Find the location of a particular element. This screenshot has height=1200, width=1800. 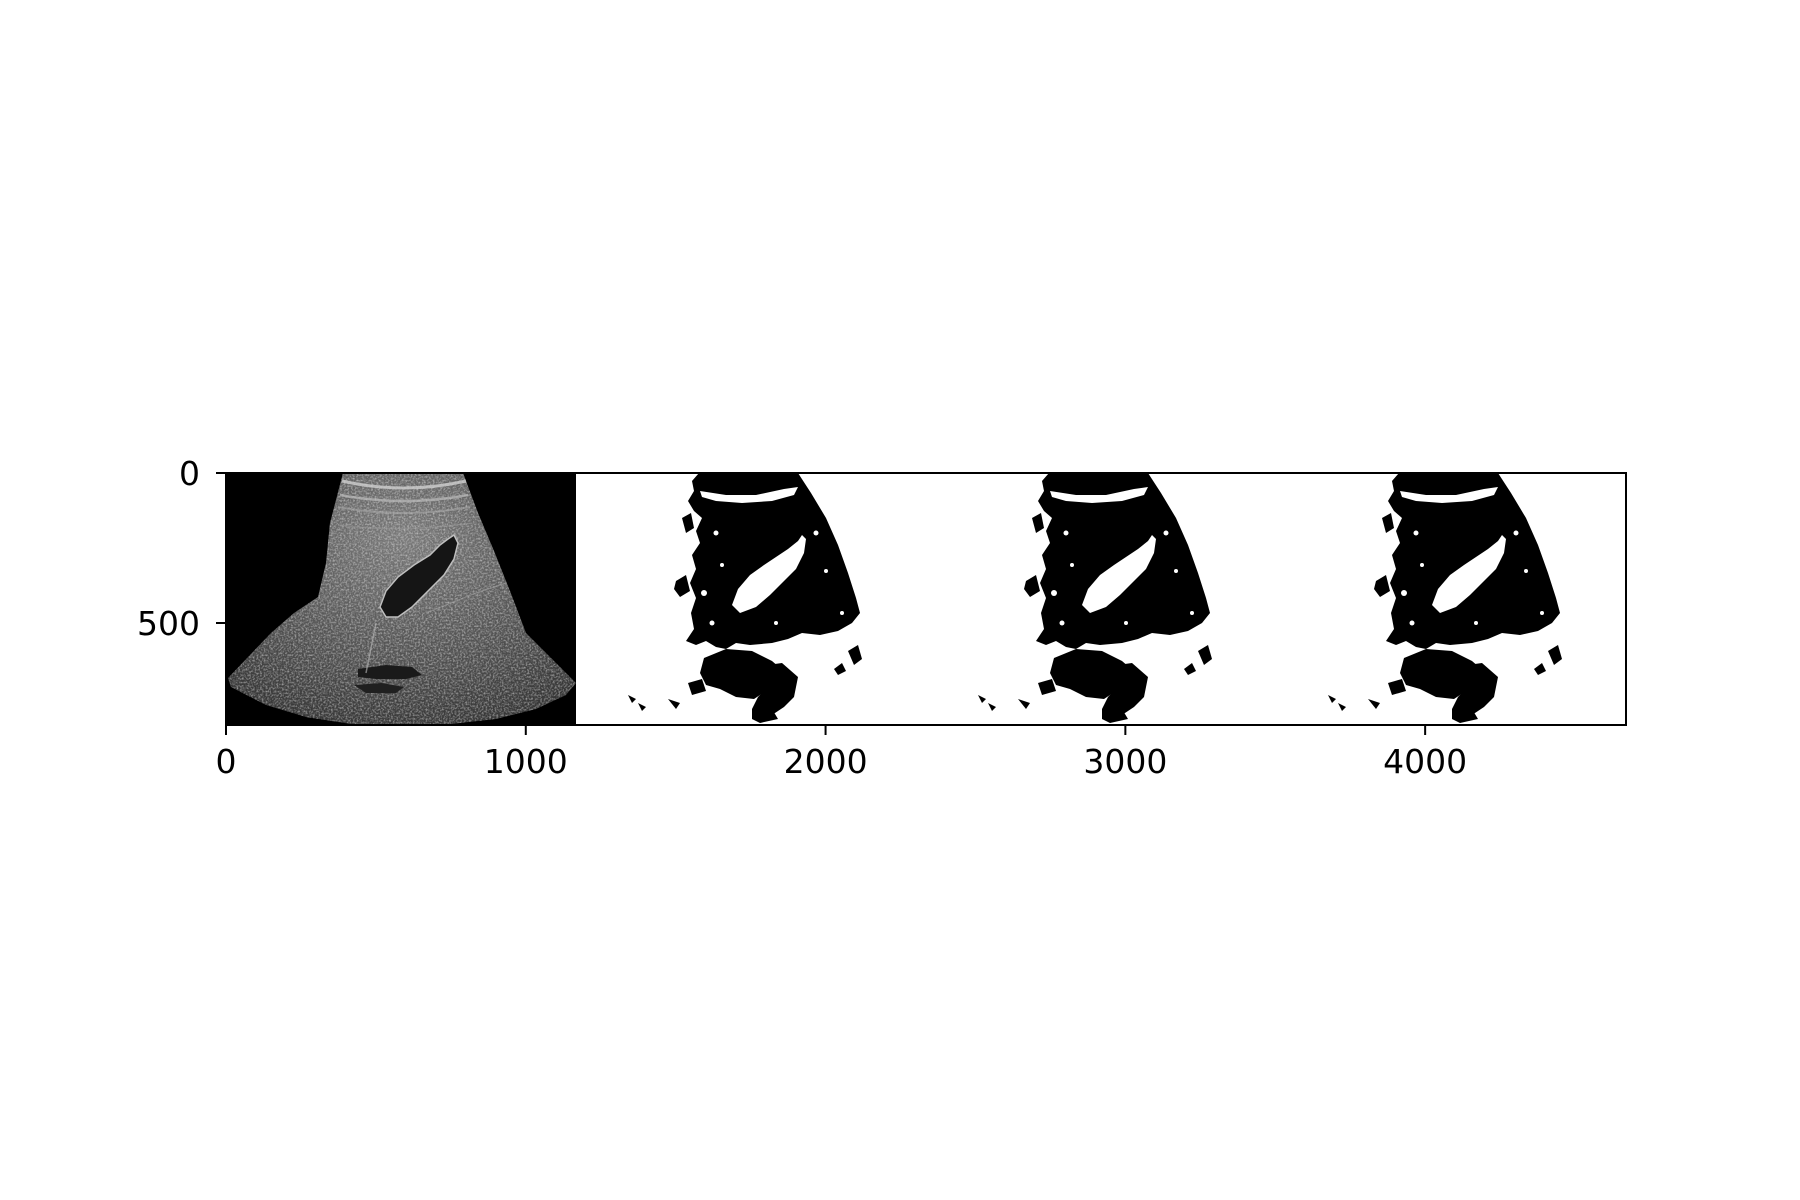

x-axis: 0 1000 2000 3000 4000 is located at coordinates (841, 753).